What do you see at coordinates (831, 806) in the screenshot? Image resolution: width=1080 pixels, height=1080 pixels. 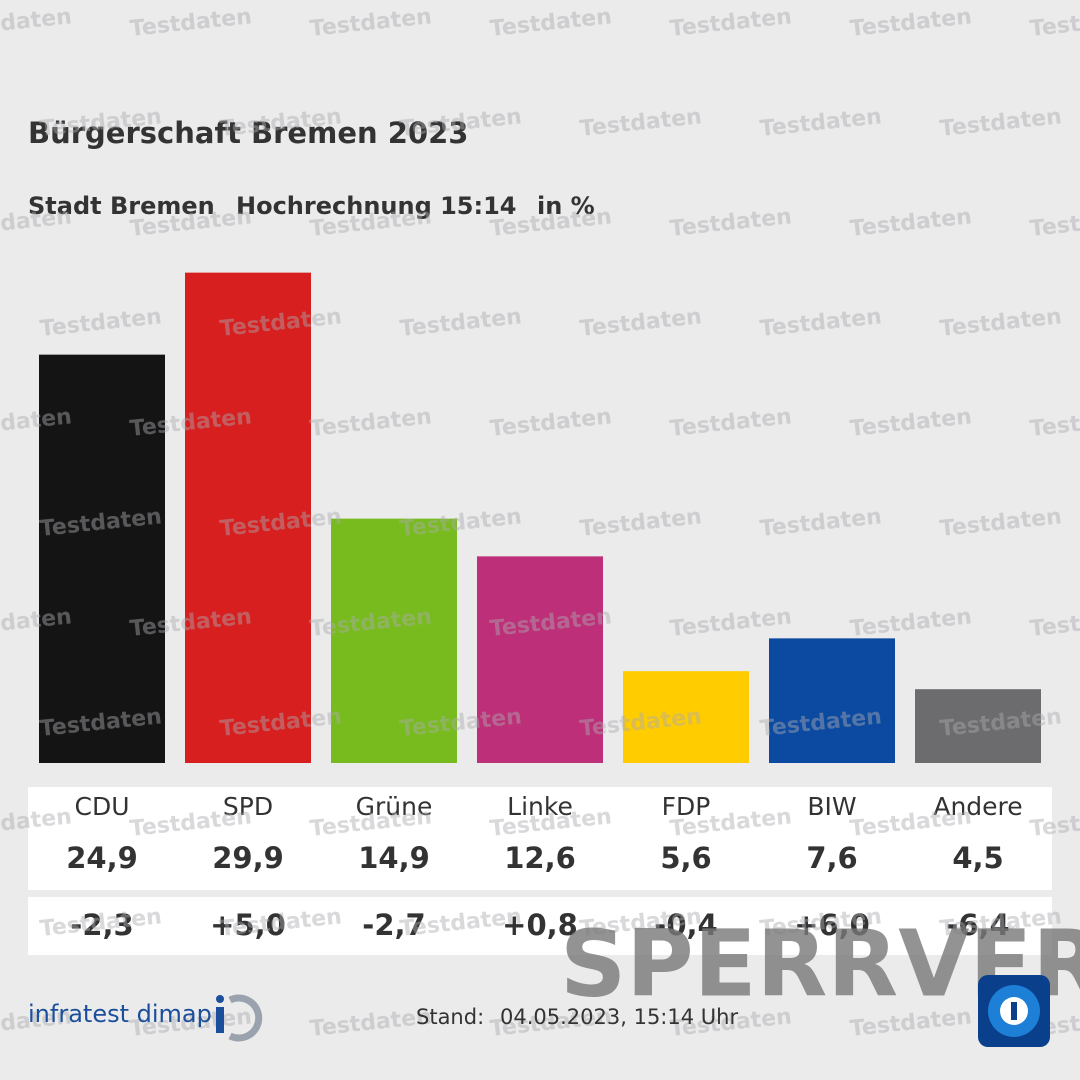 I see `category-label: BIW` at bounding box center [831, 806].